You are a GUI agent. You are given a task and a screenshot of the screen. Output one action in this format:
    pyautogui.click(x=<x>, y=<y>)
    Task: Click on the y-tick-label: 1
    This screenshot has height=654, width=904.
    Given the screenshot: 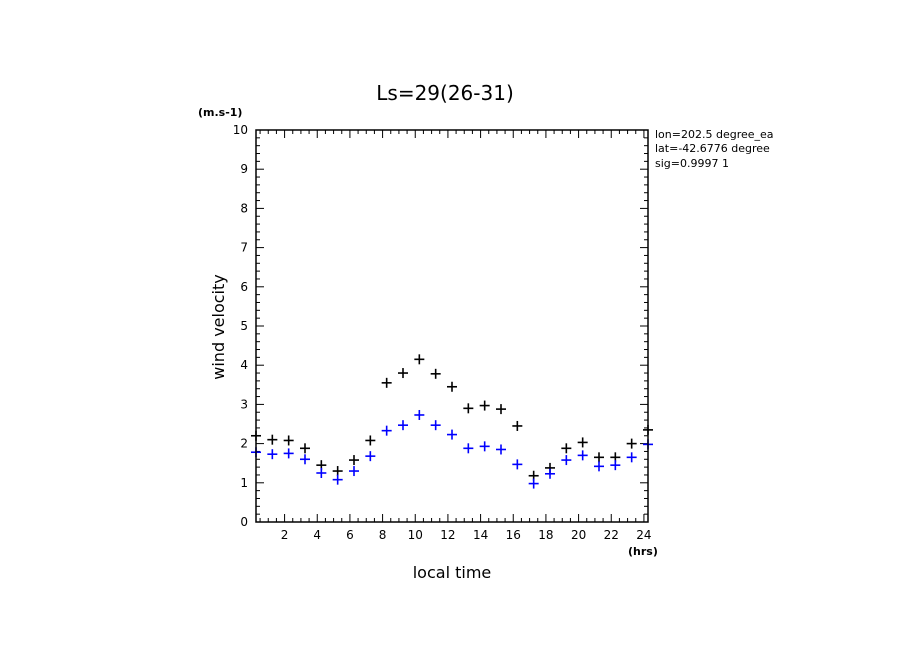 What is the action you would take?
    pyautogui.click(x=244, y=483)
    